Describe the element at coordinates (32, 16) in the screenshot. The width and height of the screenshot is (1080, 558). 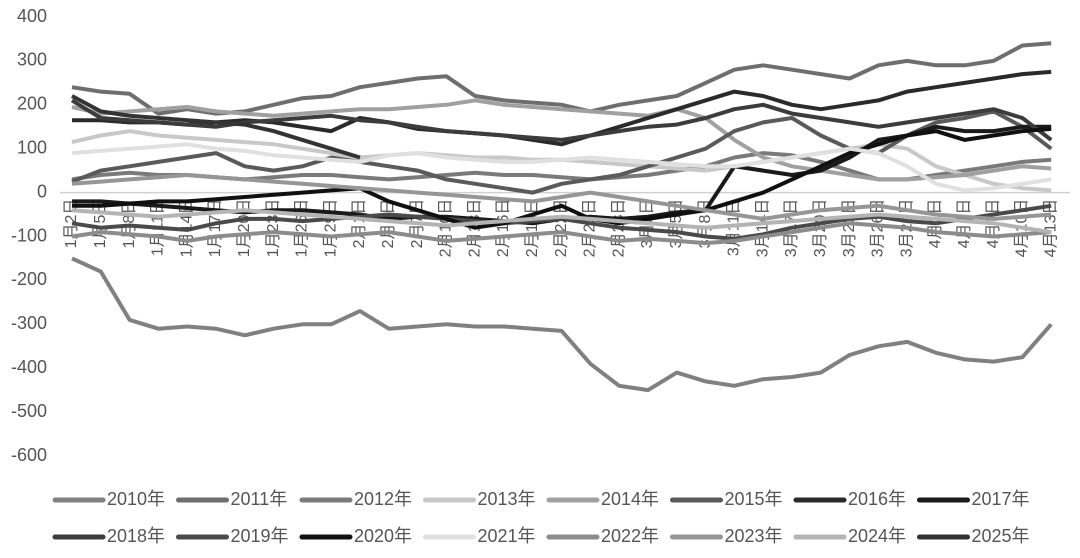
I see `y-tick-label: 400` at that location.